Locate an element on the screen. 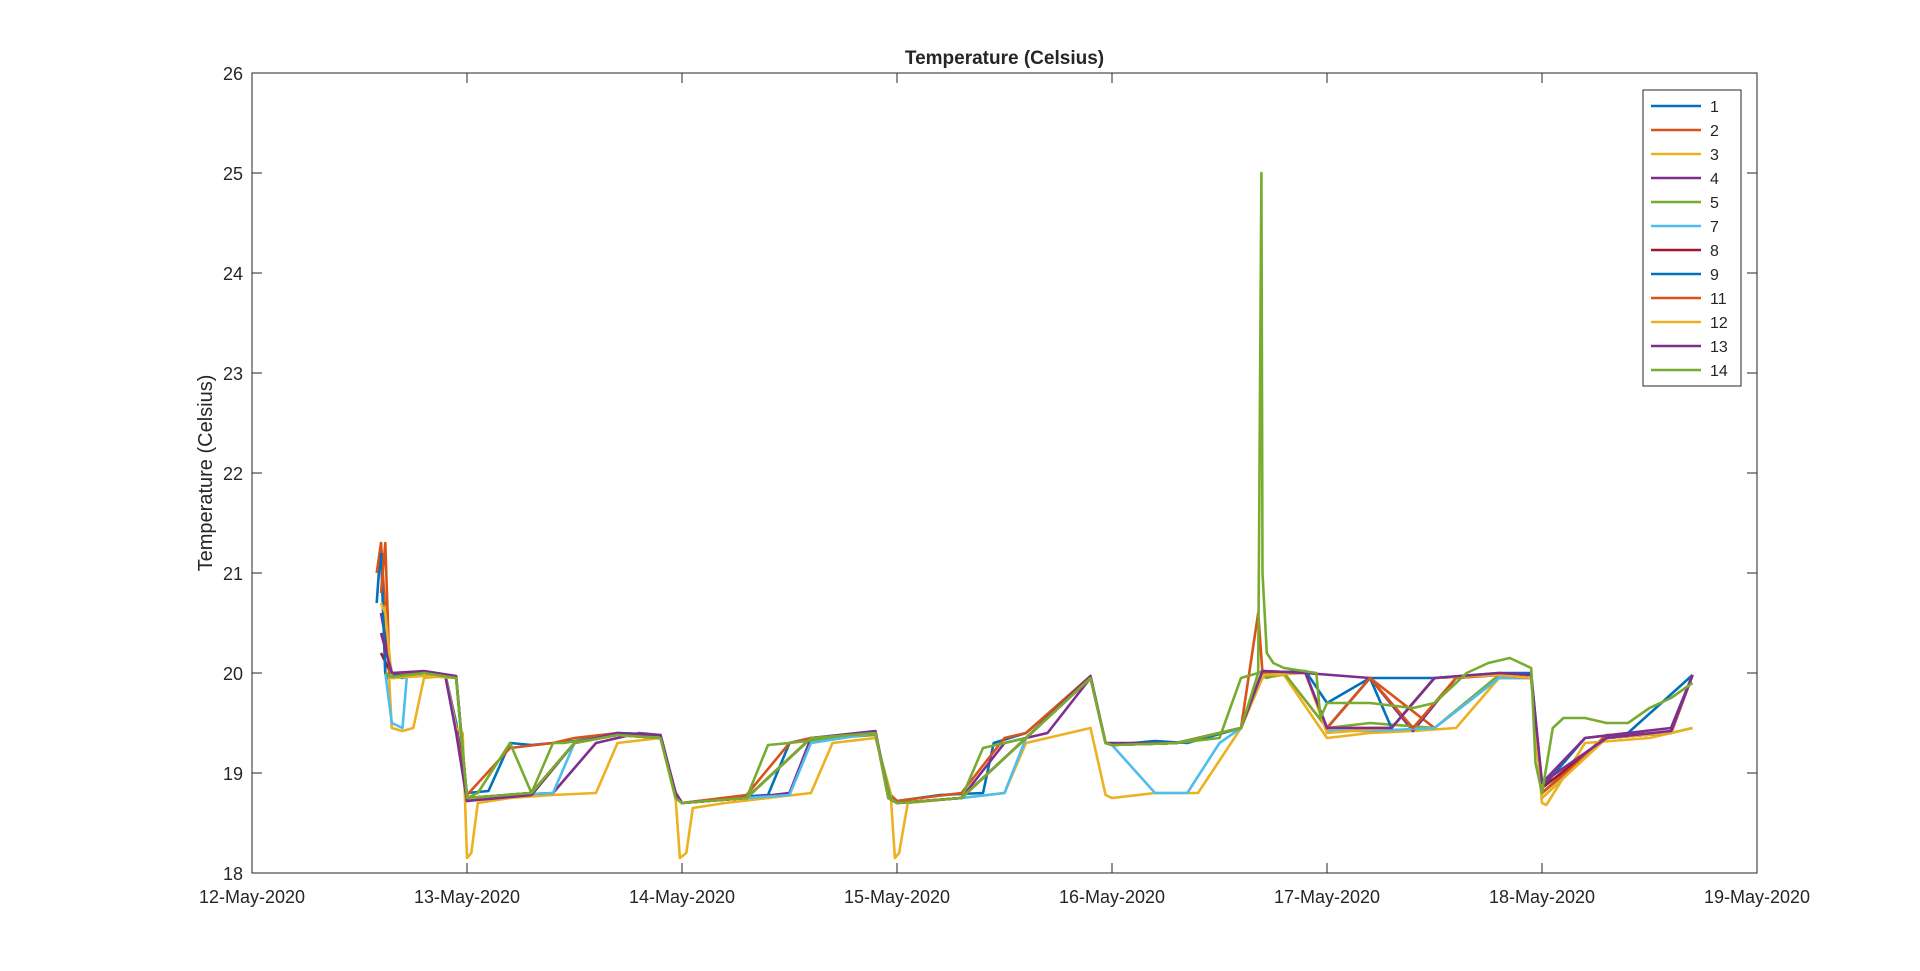  y-axis-label: Temperature (Celsius) is located at coordinates (206, 473).